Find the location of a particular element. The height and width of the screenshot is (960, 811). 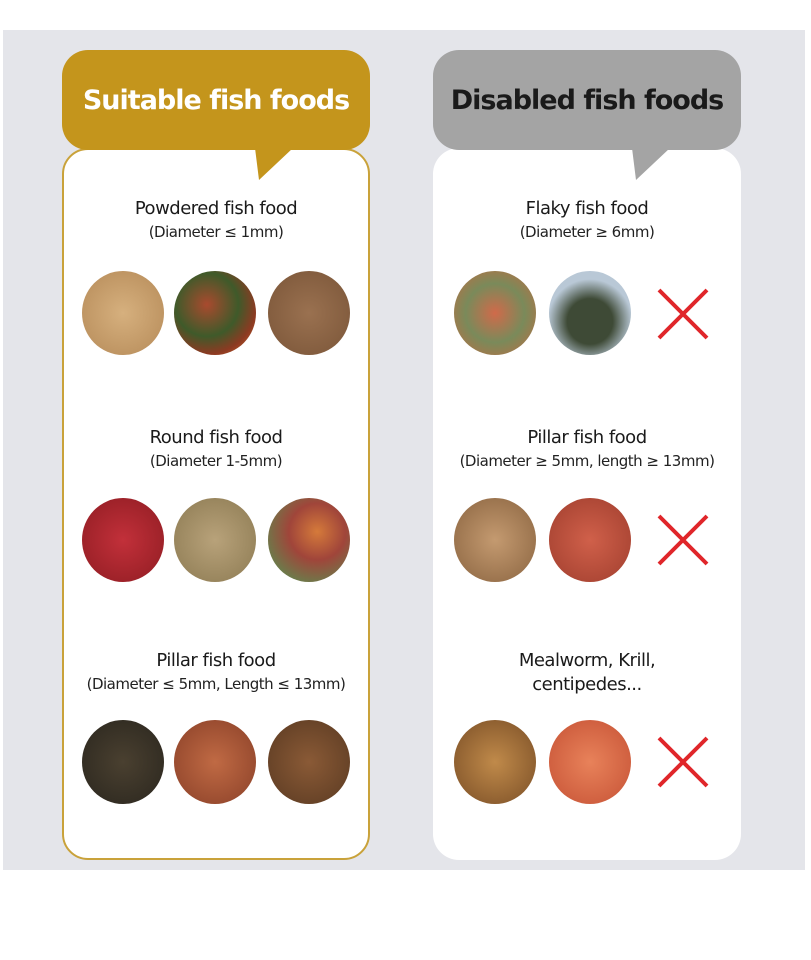

suitable-header: Suitable fish foods is located at coordinates (216, 100).